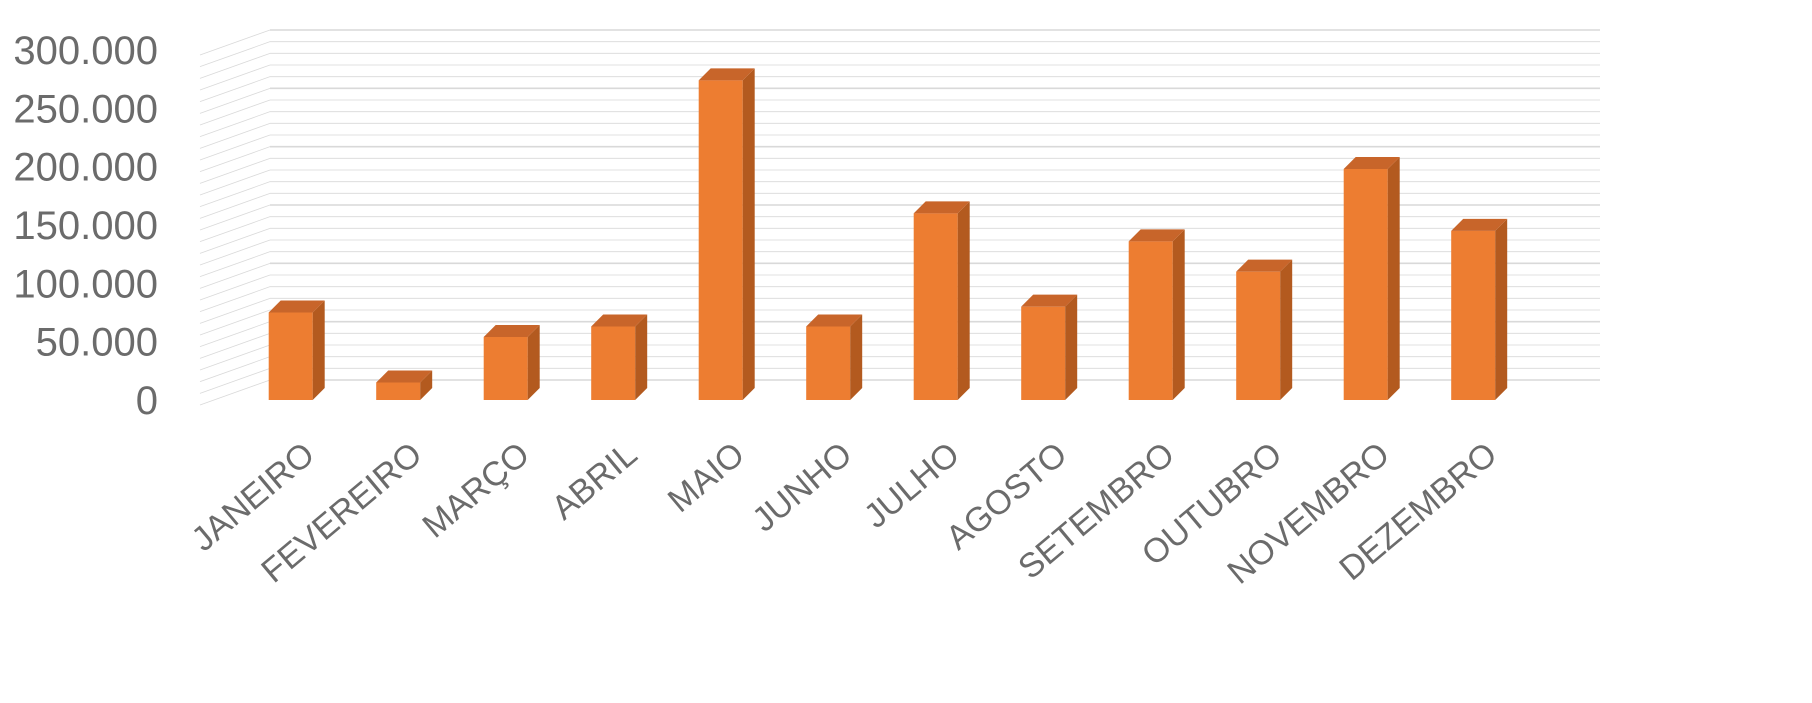 Image resolution: width=1812 pixels, height=703 pixels. What do you see at coordinates (85, 168) in the screenshot?
I see `y-tick-label: 200.000` at bounding box center [85, 168].